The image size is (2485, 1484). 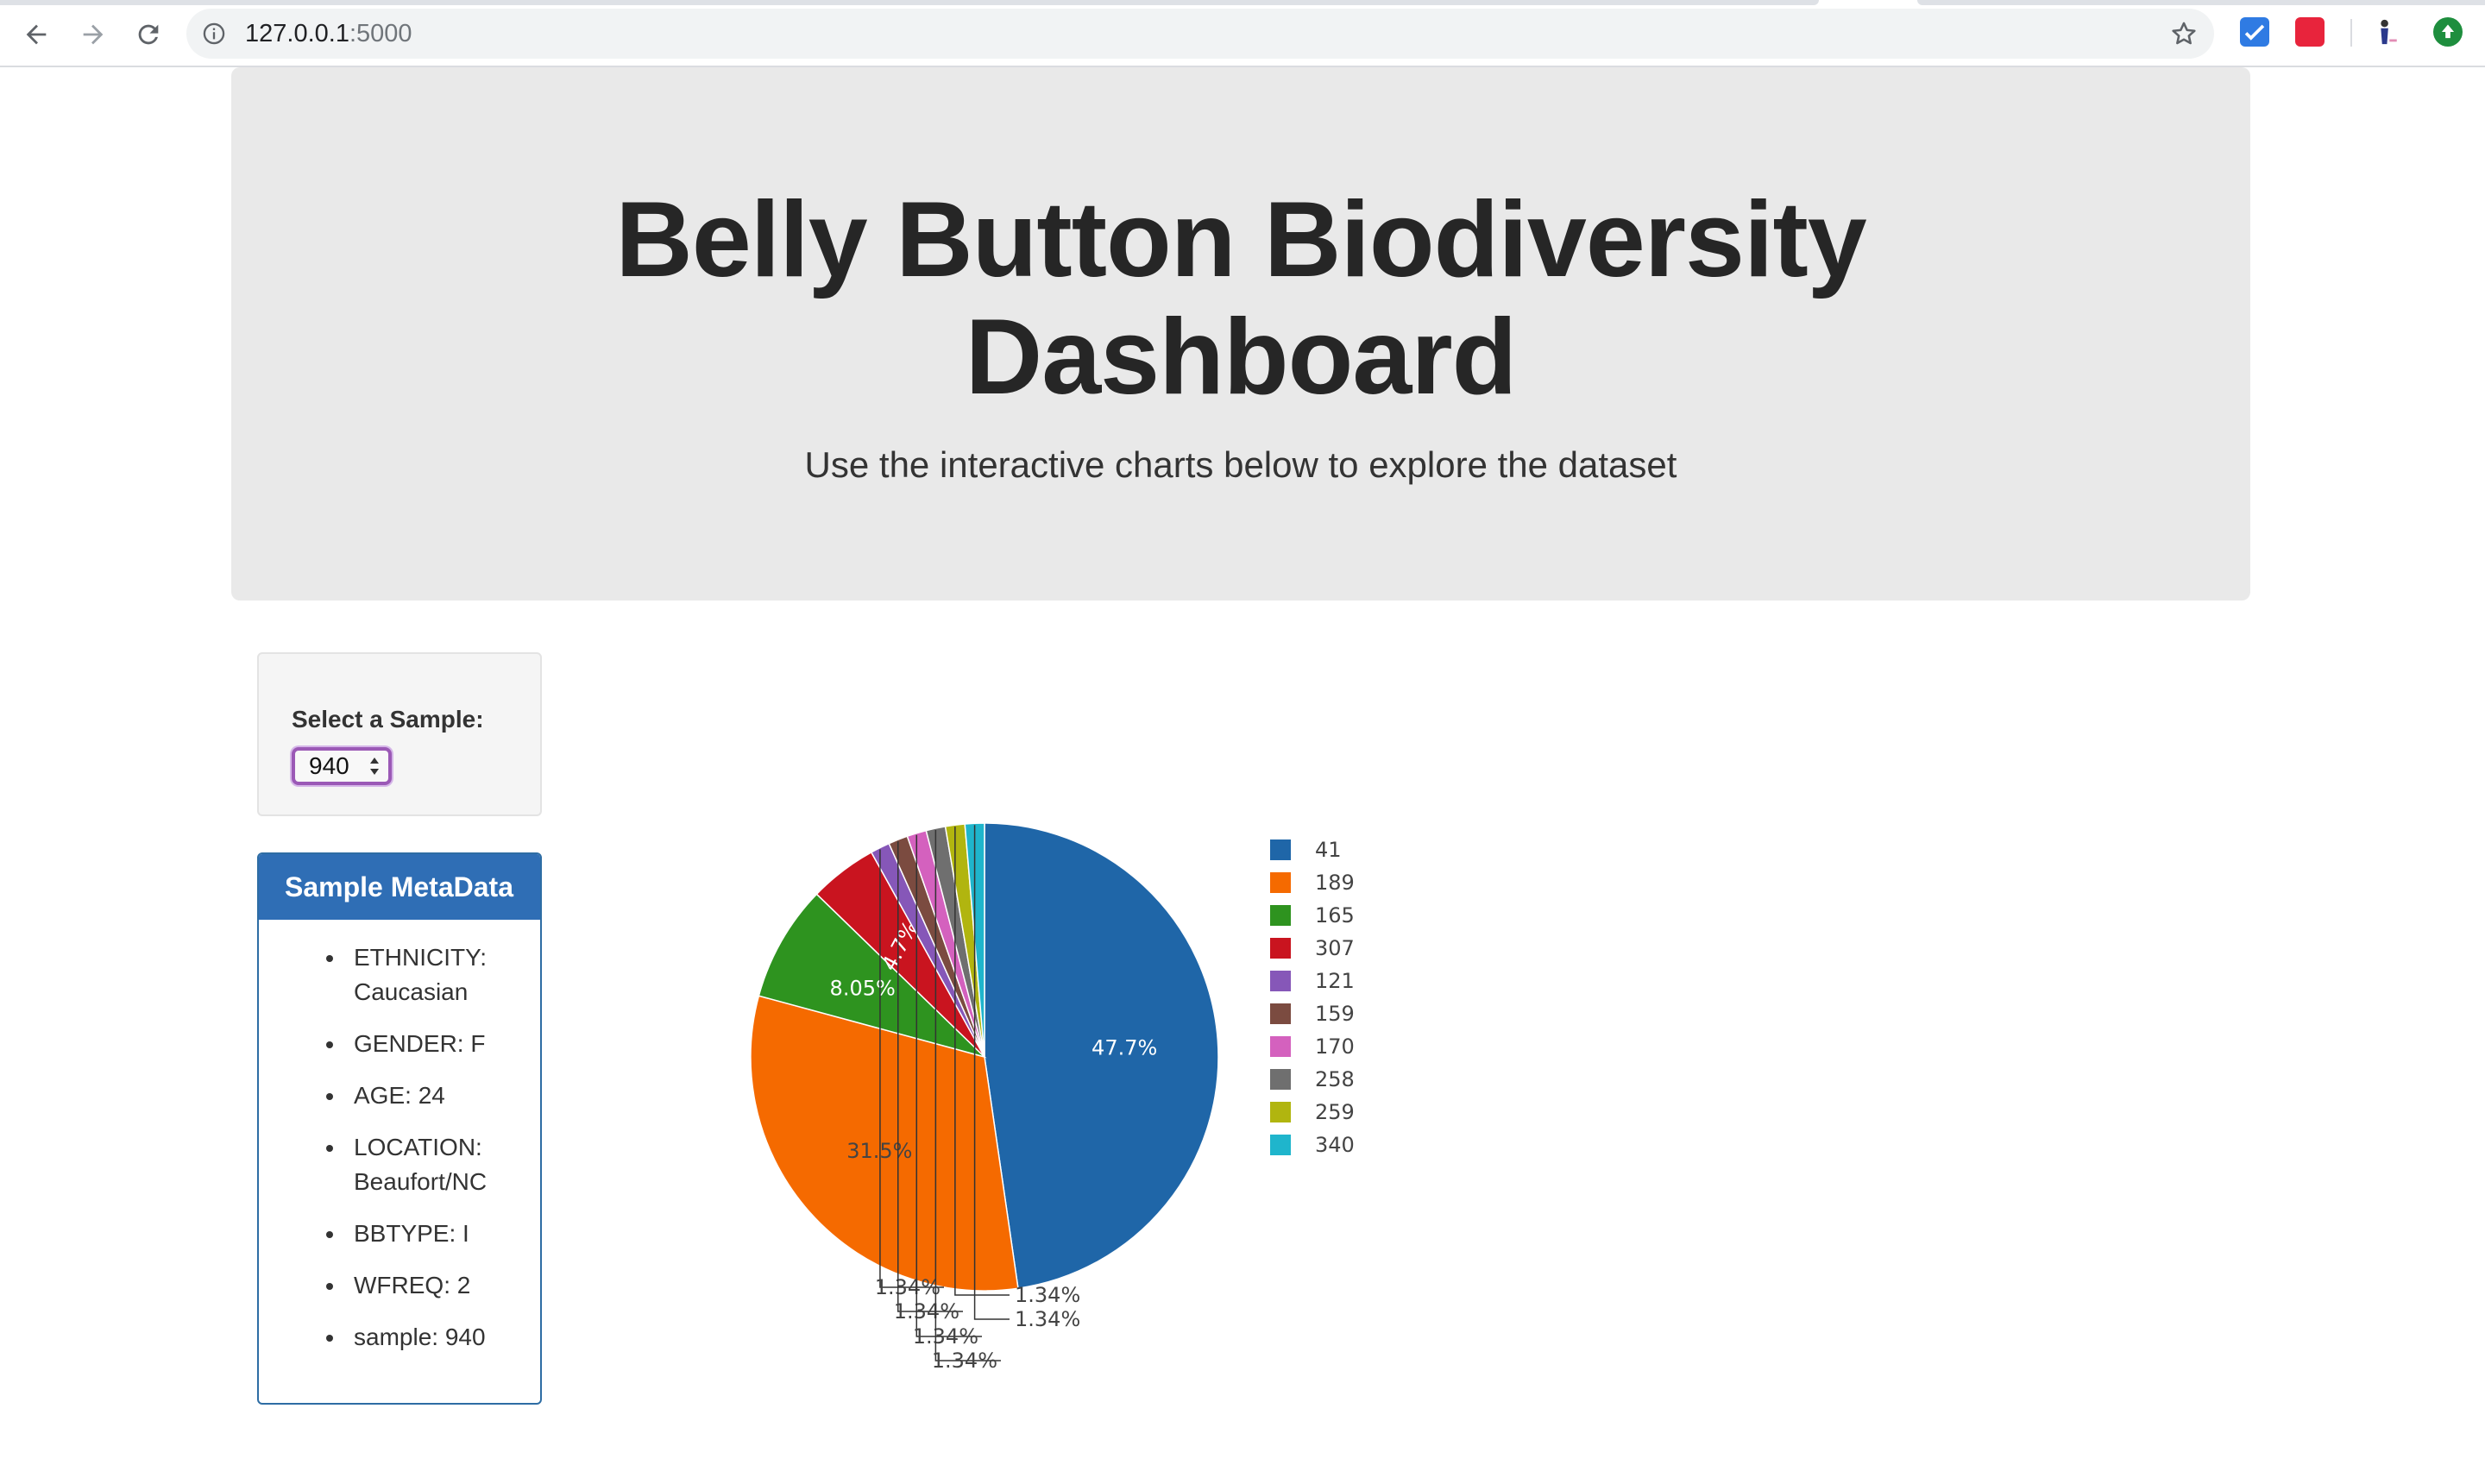 I want to click on metadata-item: WFREQ: 2, so click(x=422, y=1285).